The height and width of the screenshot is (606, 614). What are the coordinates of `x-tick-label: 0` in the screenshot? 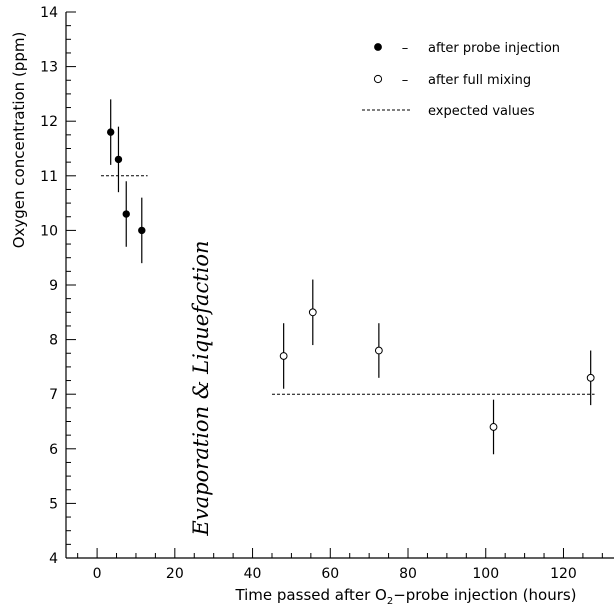 It's located at (97, 574).